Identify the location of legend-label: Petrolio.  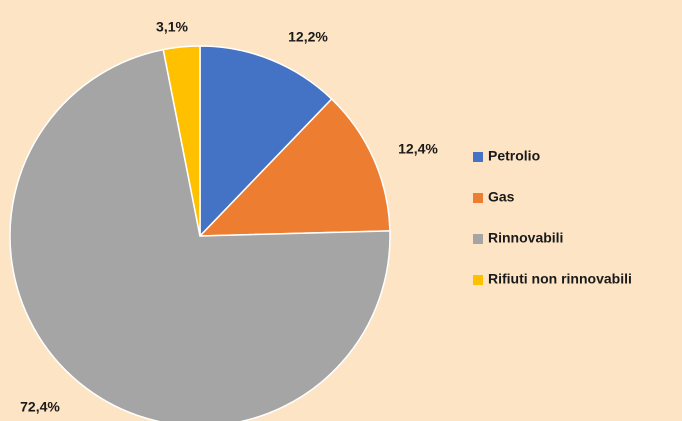
(514, 156).